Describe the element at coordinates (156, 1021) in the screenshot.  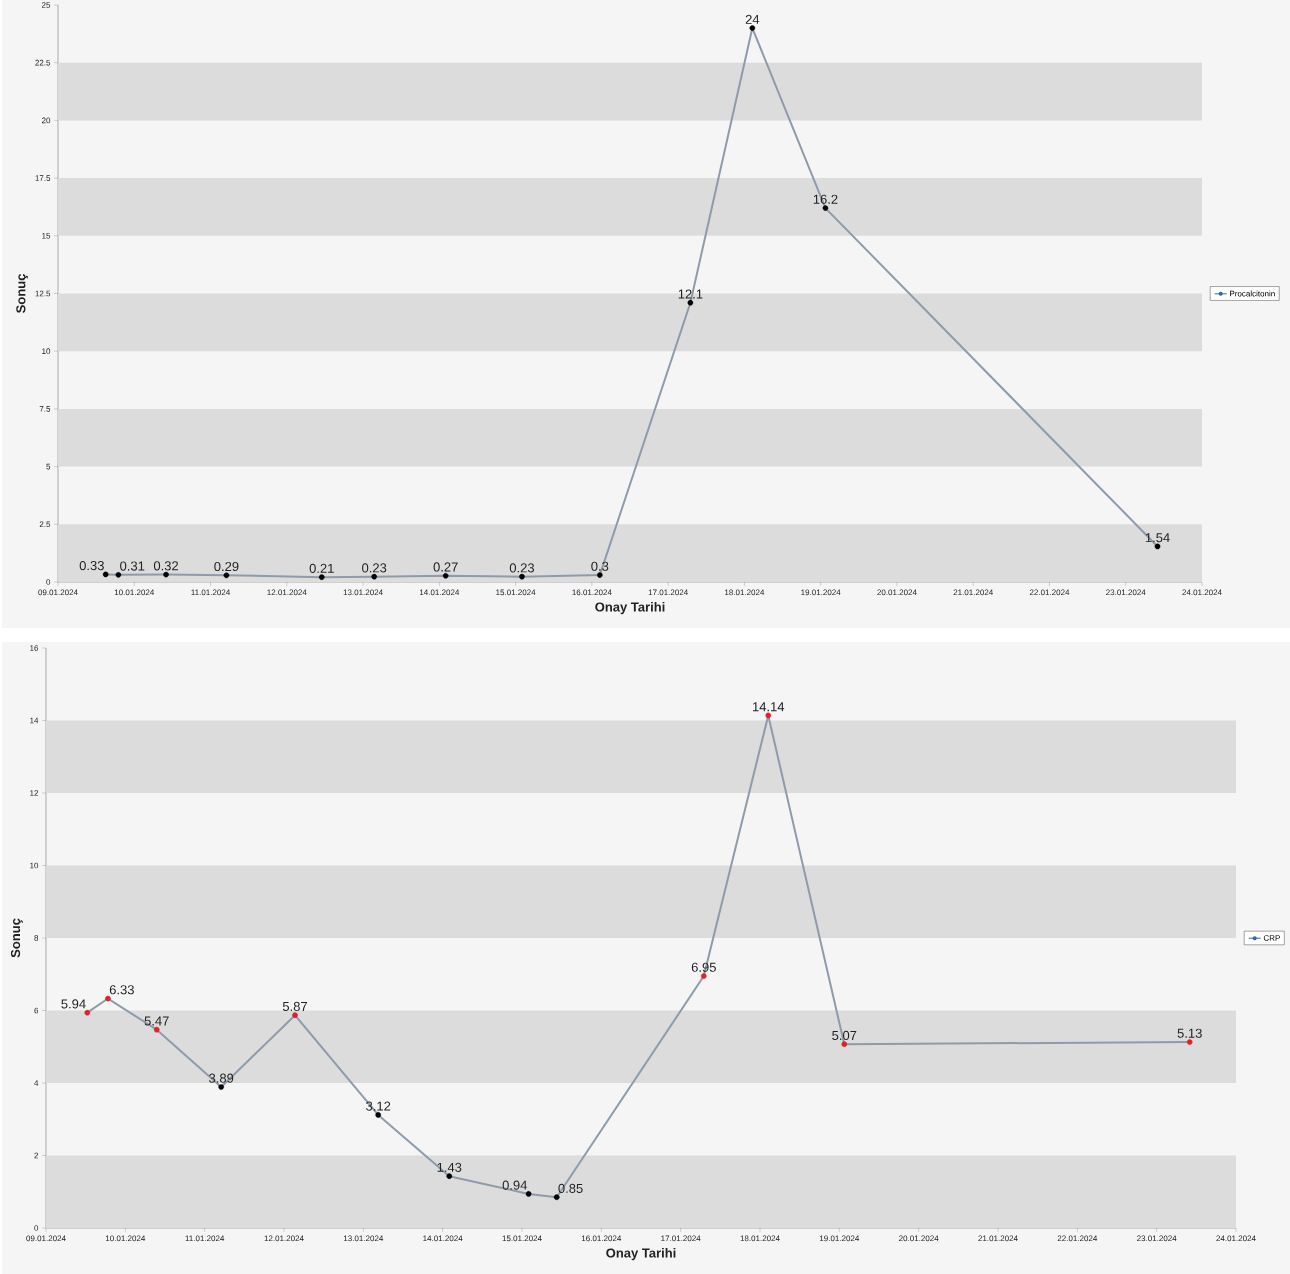
I see `data-label: 5.47` at that location.